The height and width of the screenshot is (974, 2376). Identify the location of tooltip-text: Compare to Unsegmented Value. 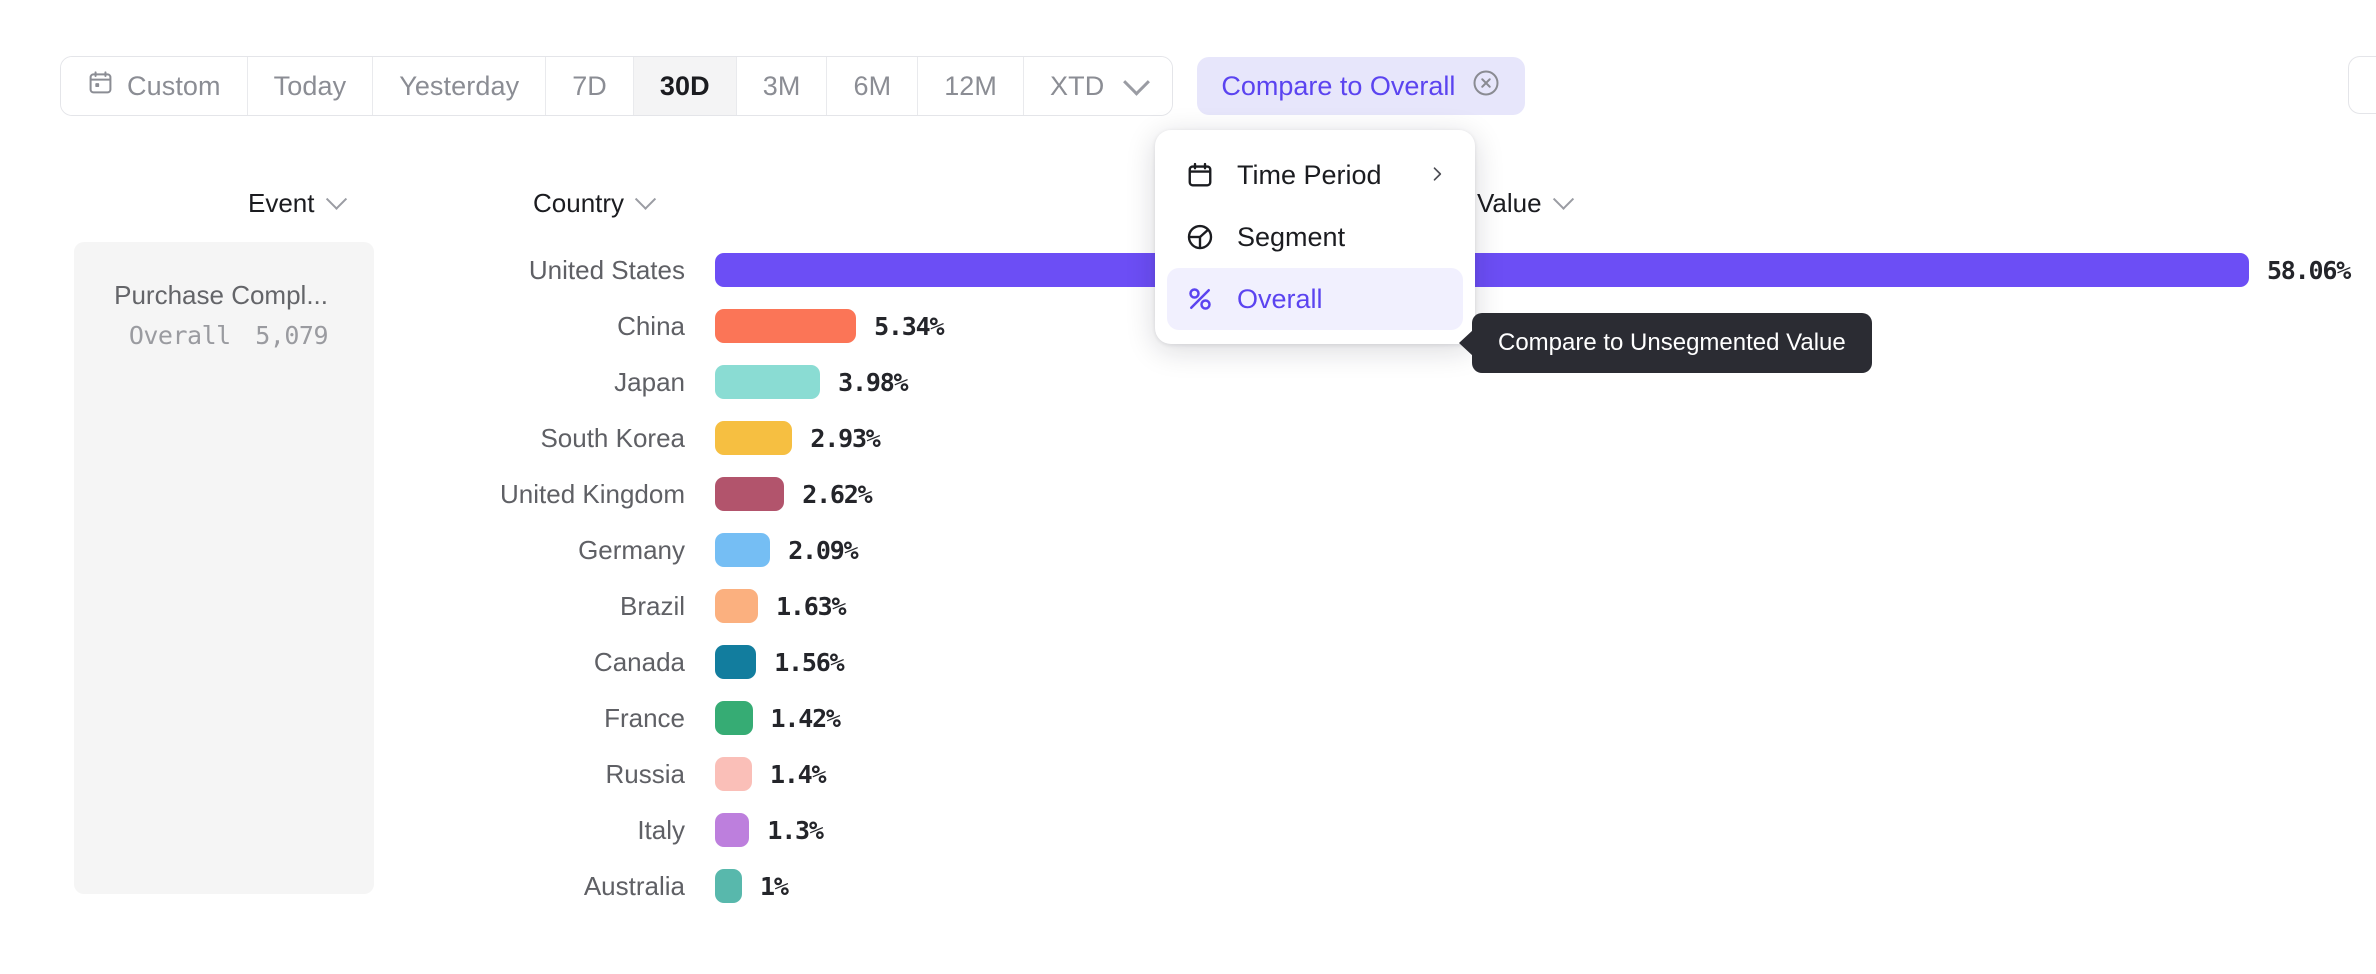
(1672, 342).